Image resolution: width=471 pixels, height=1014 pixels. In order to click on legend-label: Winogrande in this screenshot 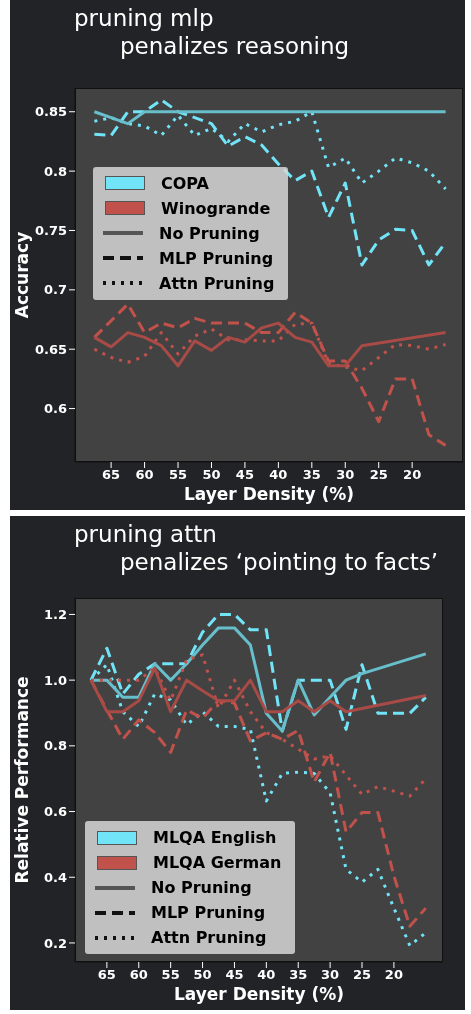, I will do `click(216, 208)`.